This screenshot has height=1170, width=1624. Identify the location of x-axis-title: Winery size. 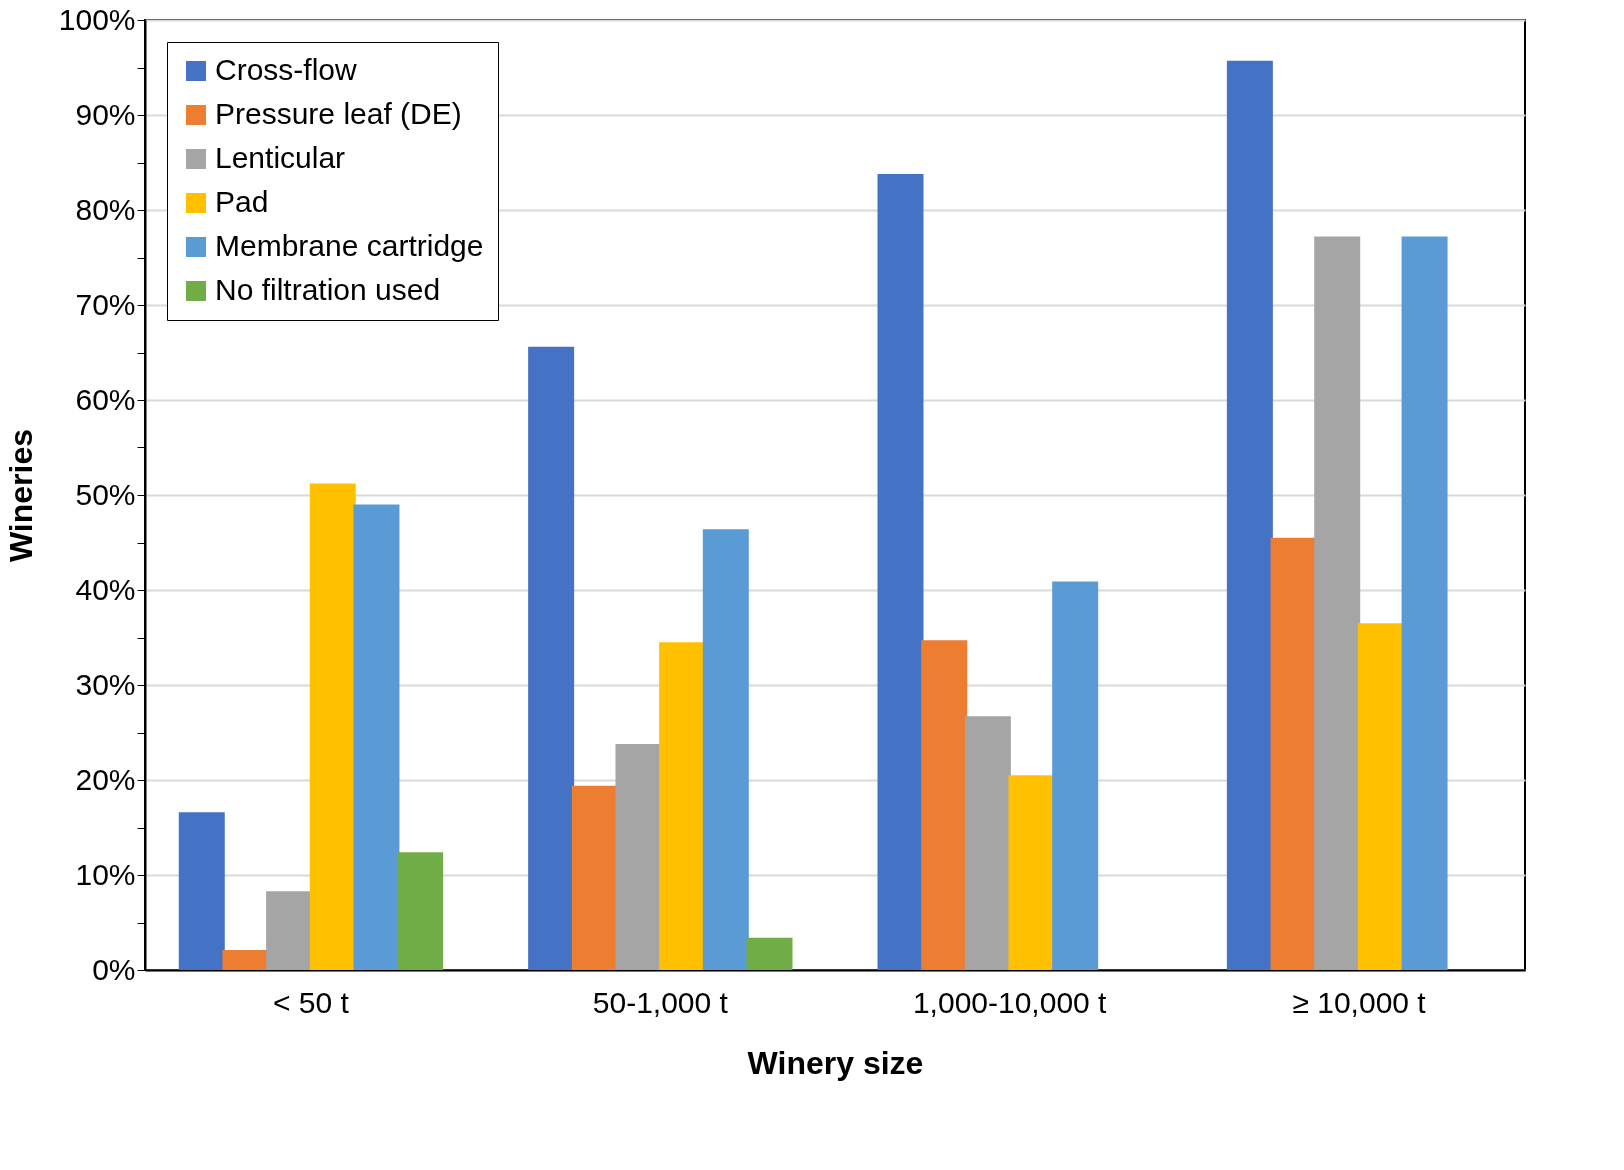
(835, 1062).